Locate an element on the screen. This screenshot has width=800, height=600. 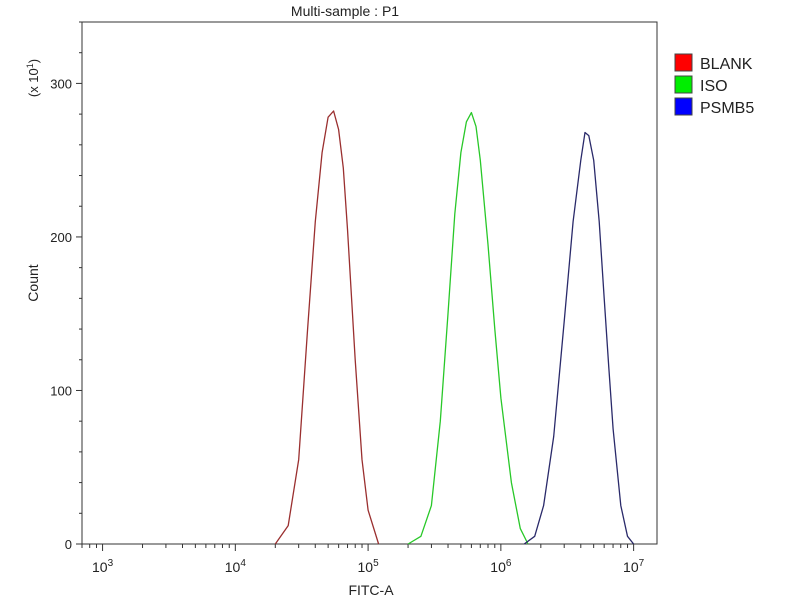
y-multiplier-exponent: 1 is located at coordinates (30, 65).